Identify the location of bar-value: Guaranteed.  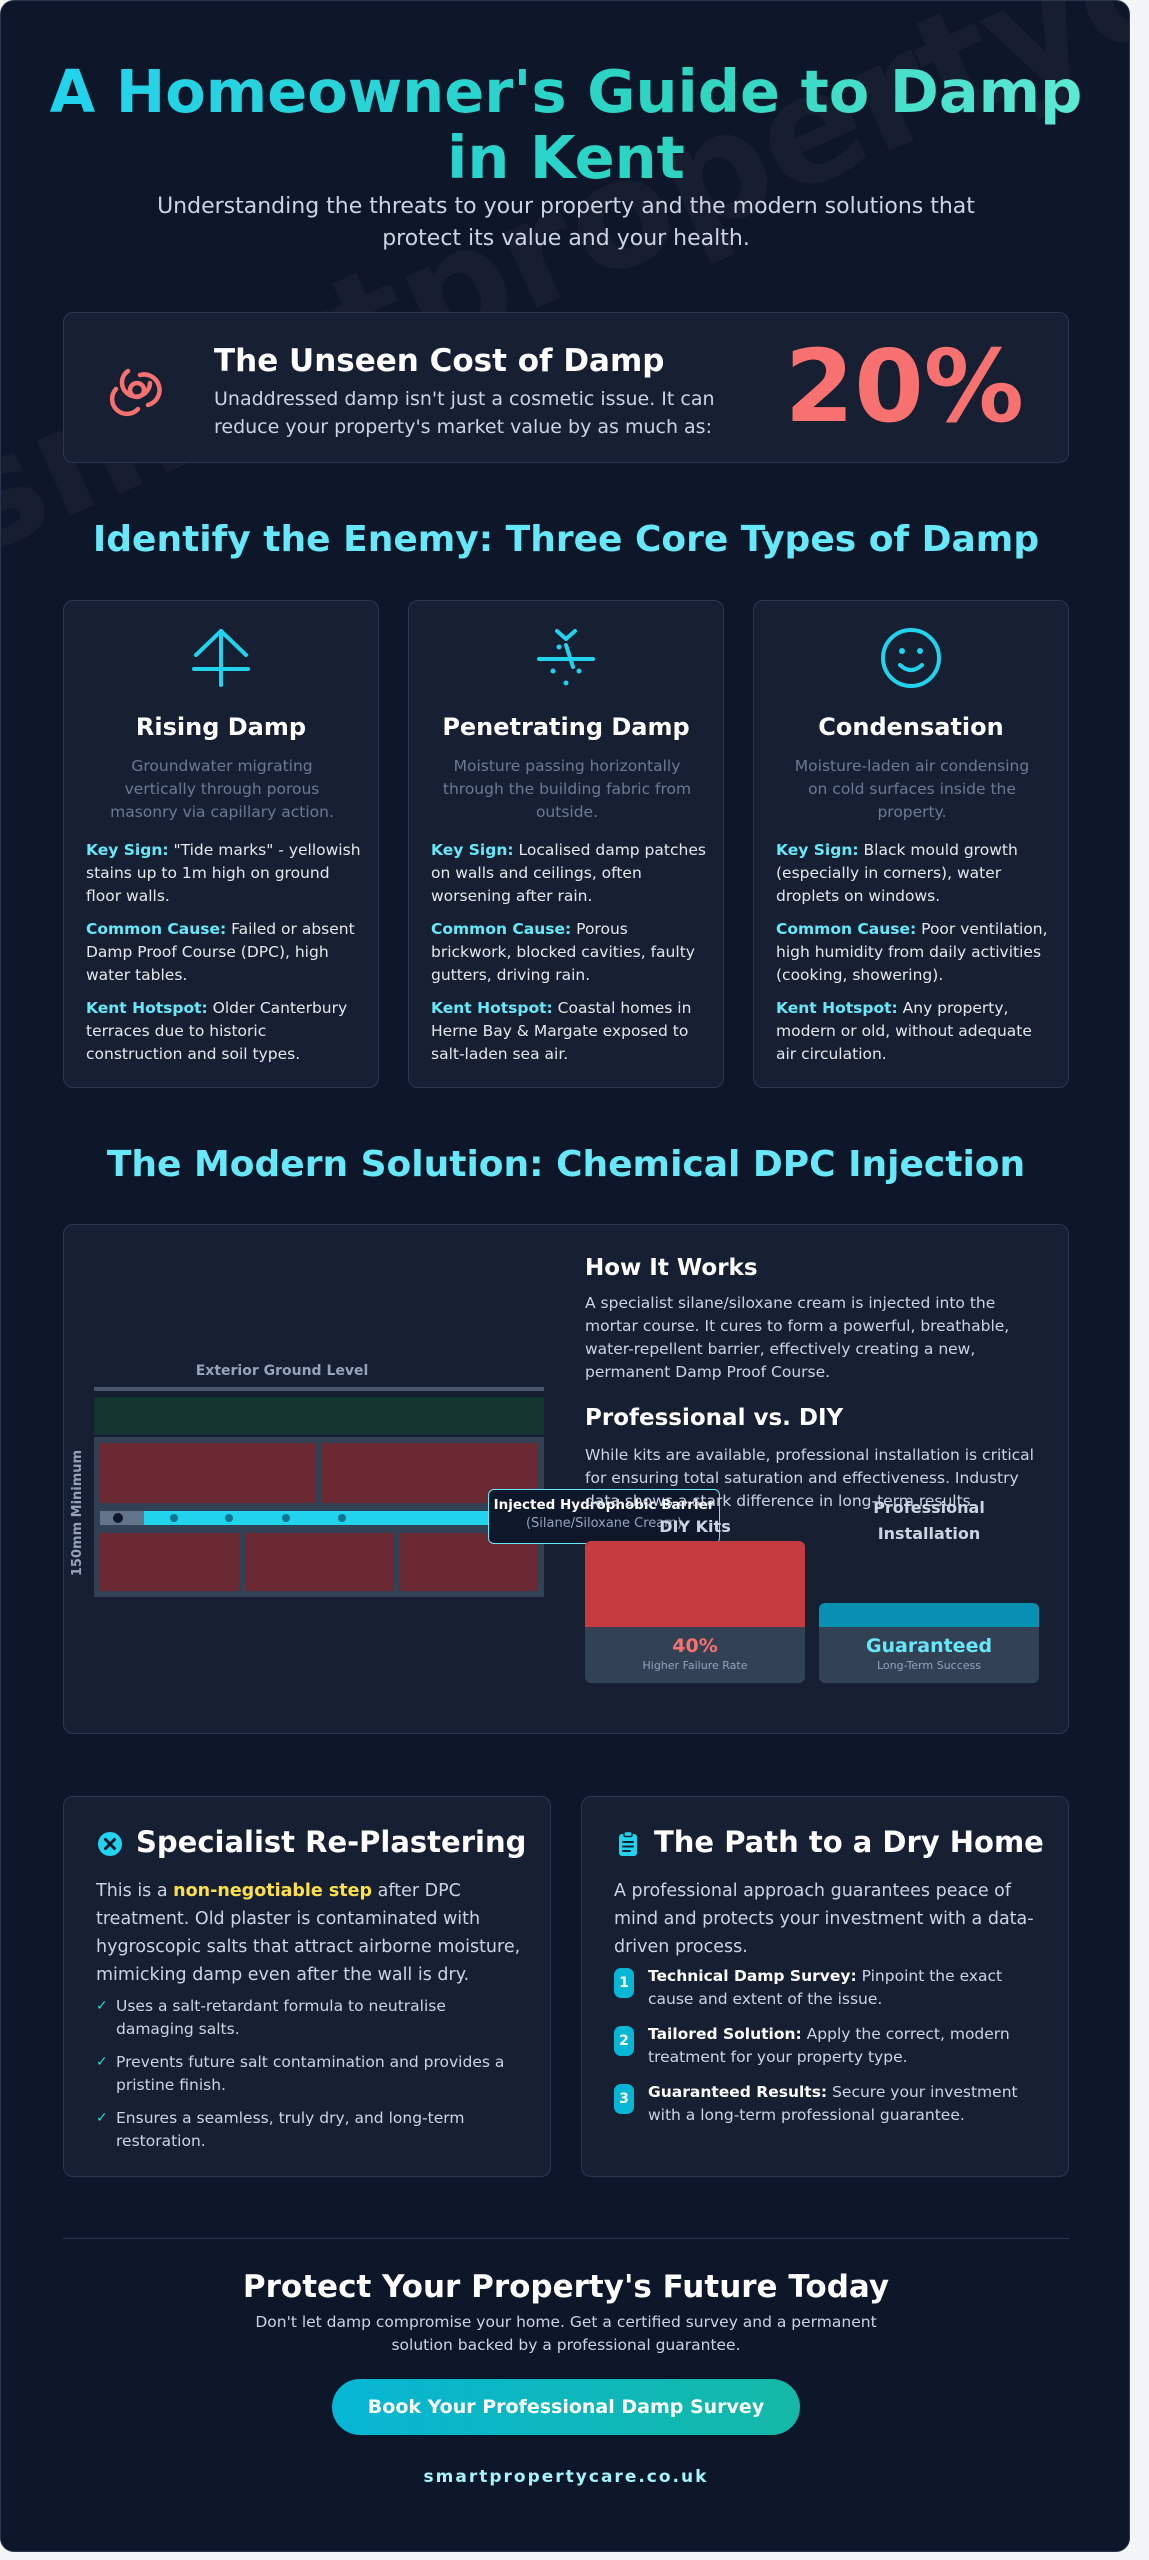
(929, 1646).